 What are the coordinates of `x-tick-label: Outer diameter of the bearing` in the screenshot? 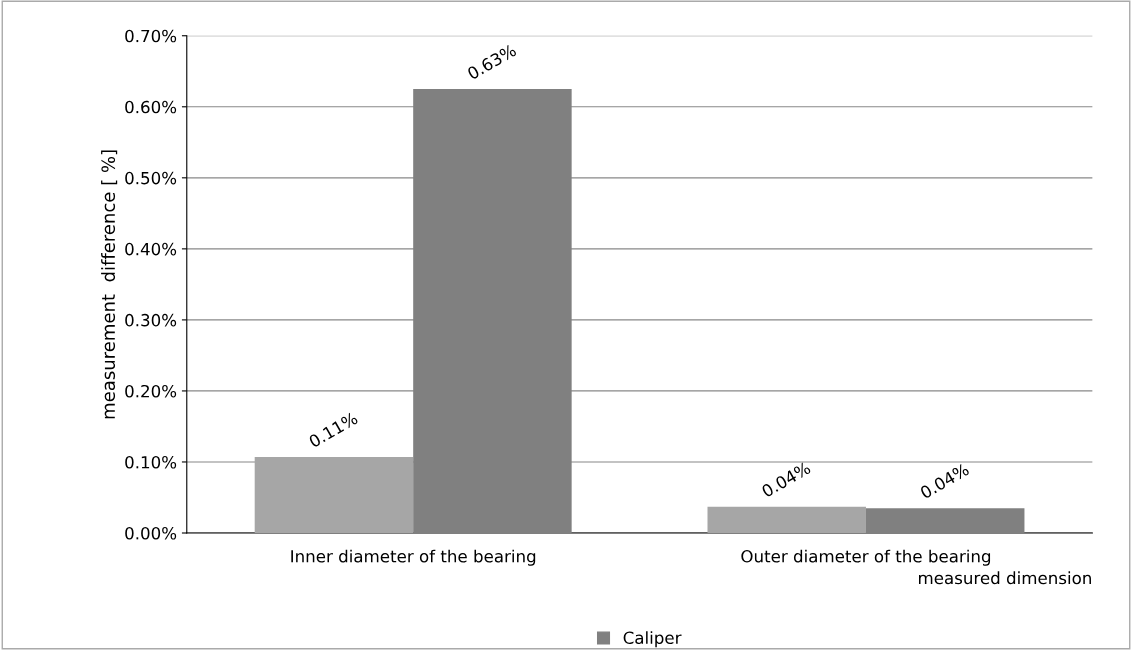 It's located at (866, 557).